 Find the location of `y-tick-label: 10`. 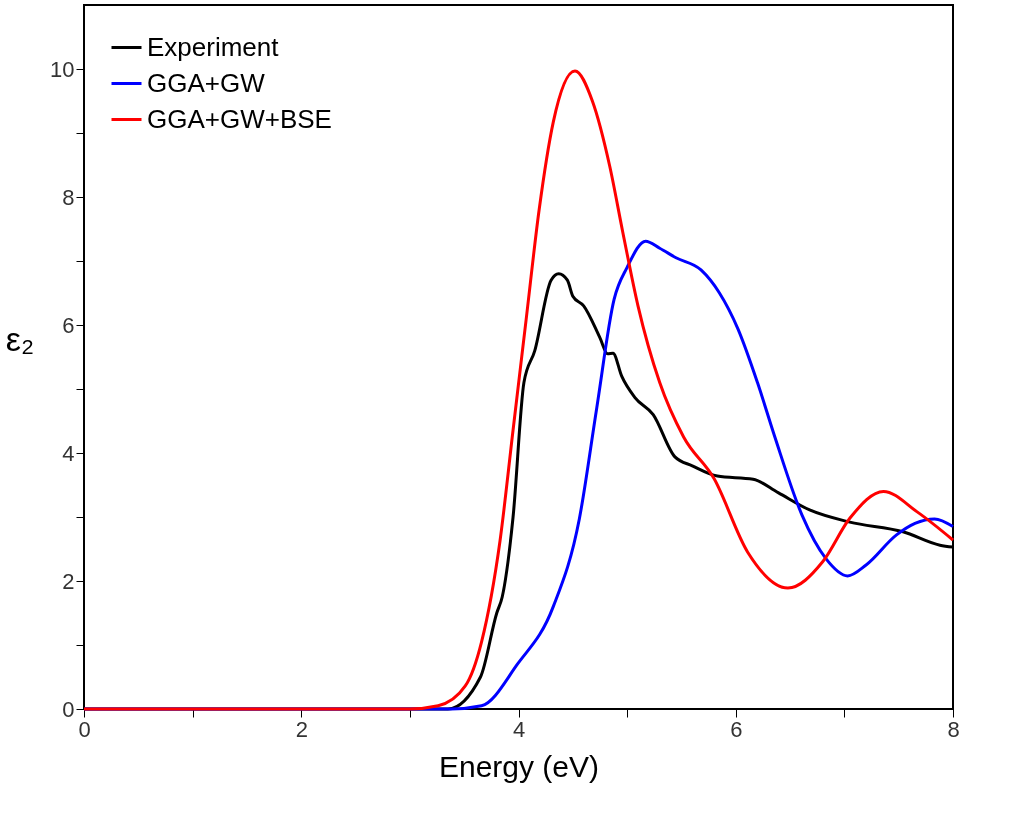

y-tick-label: 10 is located at coordinates (62, 69).